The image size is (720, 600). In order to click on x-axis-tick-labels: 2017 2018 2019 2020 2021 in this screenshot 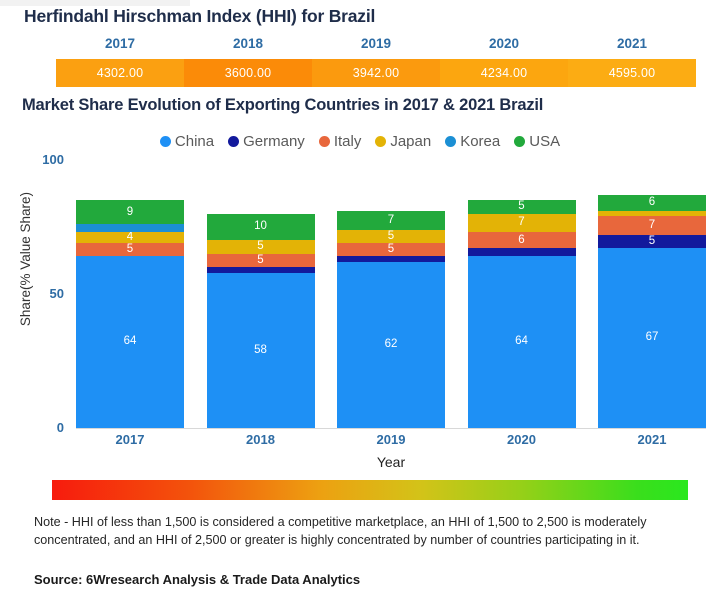, I will do `click(391, 439)`.